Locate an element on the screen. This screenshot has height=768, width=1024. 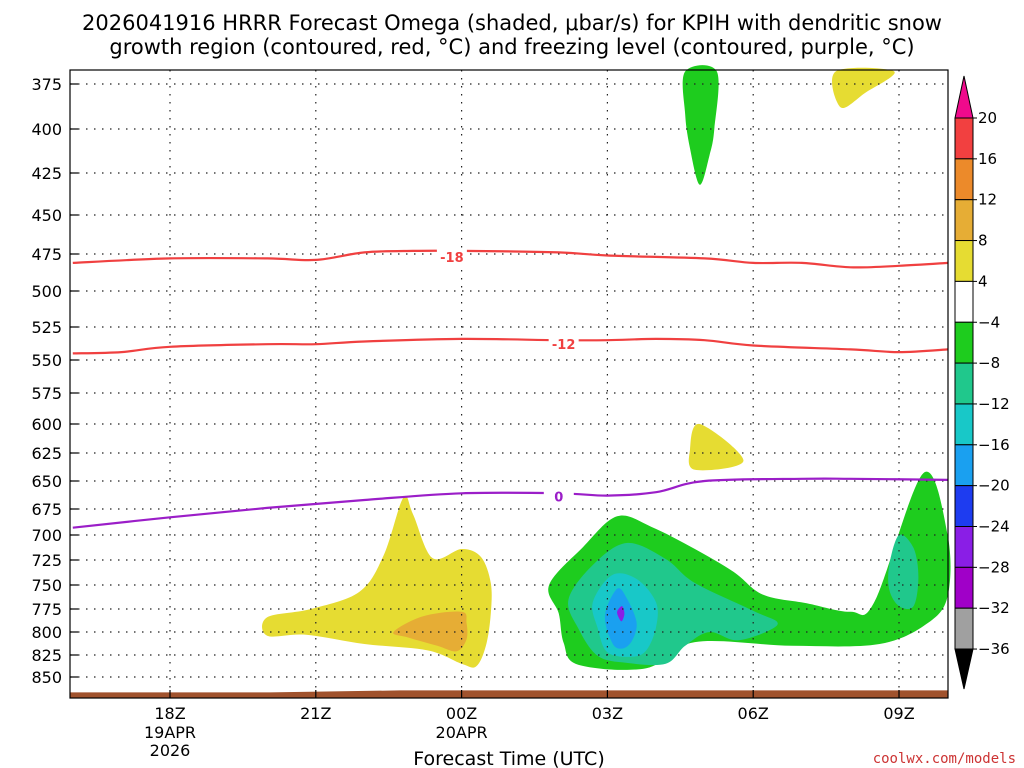
colorbar-arrow-top is located at coordinates (964, 97).